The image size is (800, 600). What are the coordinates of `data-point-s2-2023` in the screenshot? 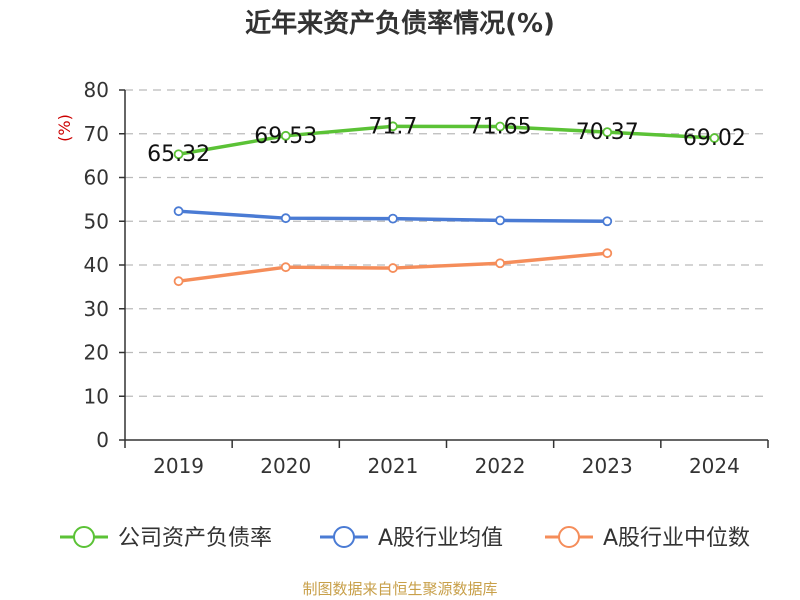 It's located at (607, 253).